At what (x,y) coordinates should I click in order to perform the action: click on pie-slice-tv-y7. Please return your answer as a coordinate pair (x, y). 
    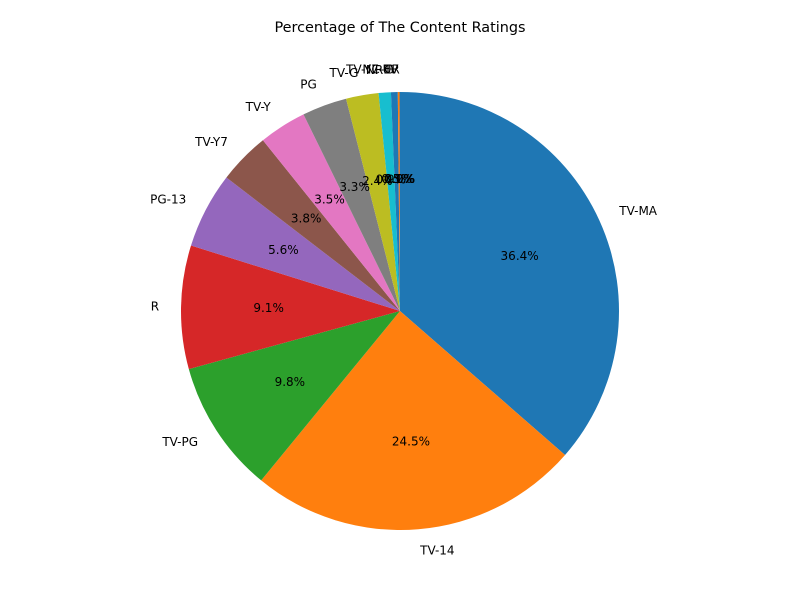
    Looking at the image, I should click on (313, 225).